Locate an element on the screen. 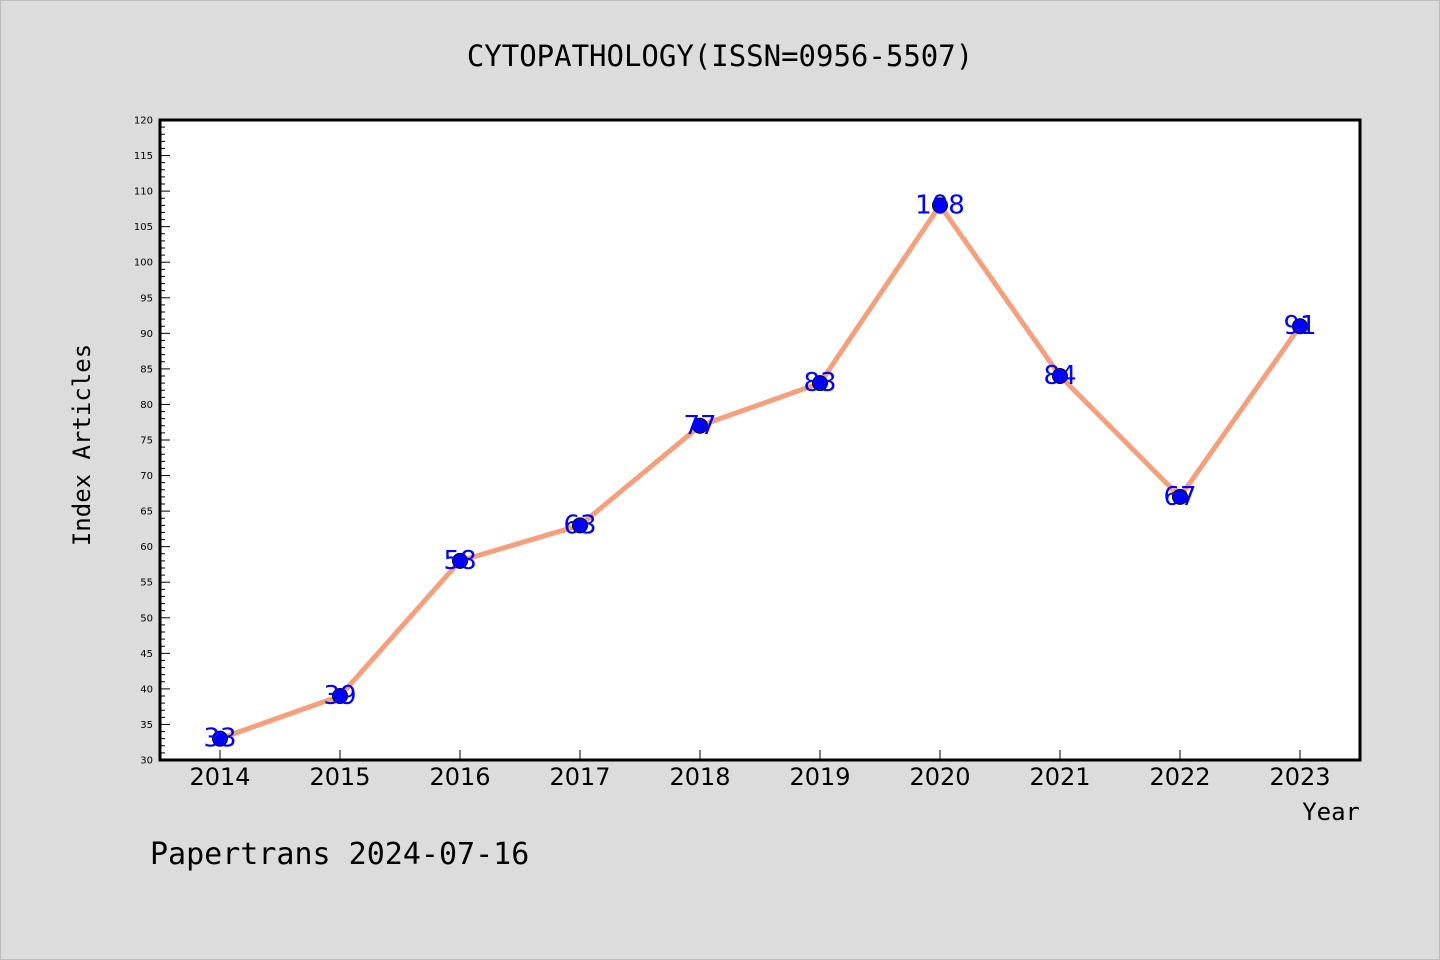 The height and width of the screenshot is (960, 1440). footer-credit: Papertrans 2024-07-16 is located at coordinates (339, 854).